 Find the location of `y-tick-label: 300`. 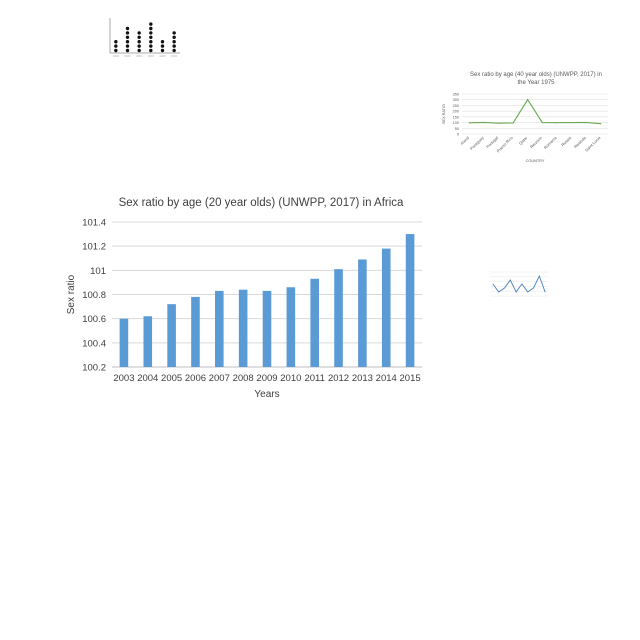

y-tick-label: 300 is located at coordinates (456, 100).